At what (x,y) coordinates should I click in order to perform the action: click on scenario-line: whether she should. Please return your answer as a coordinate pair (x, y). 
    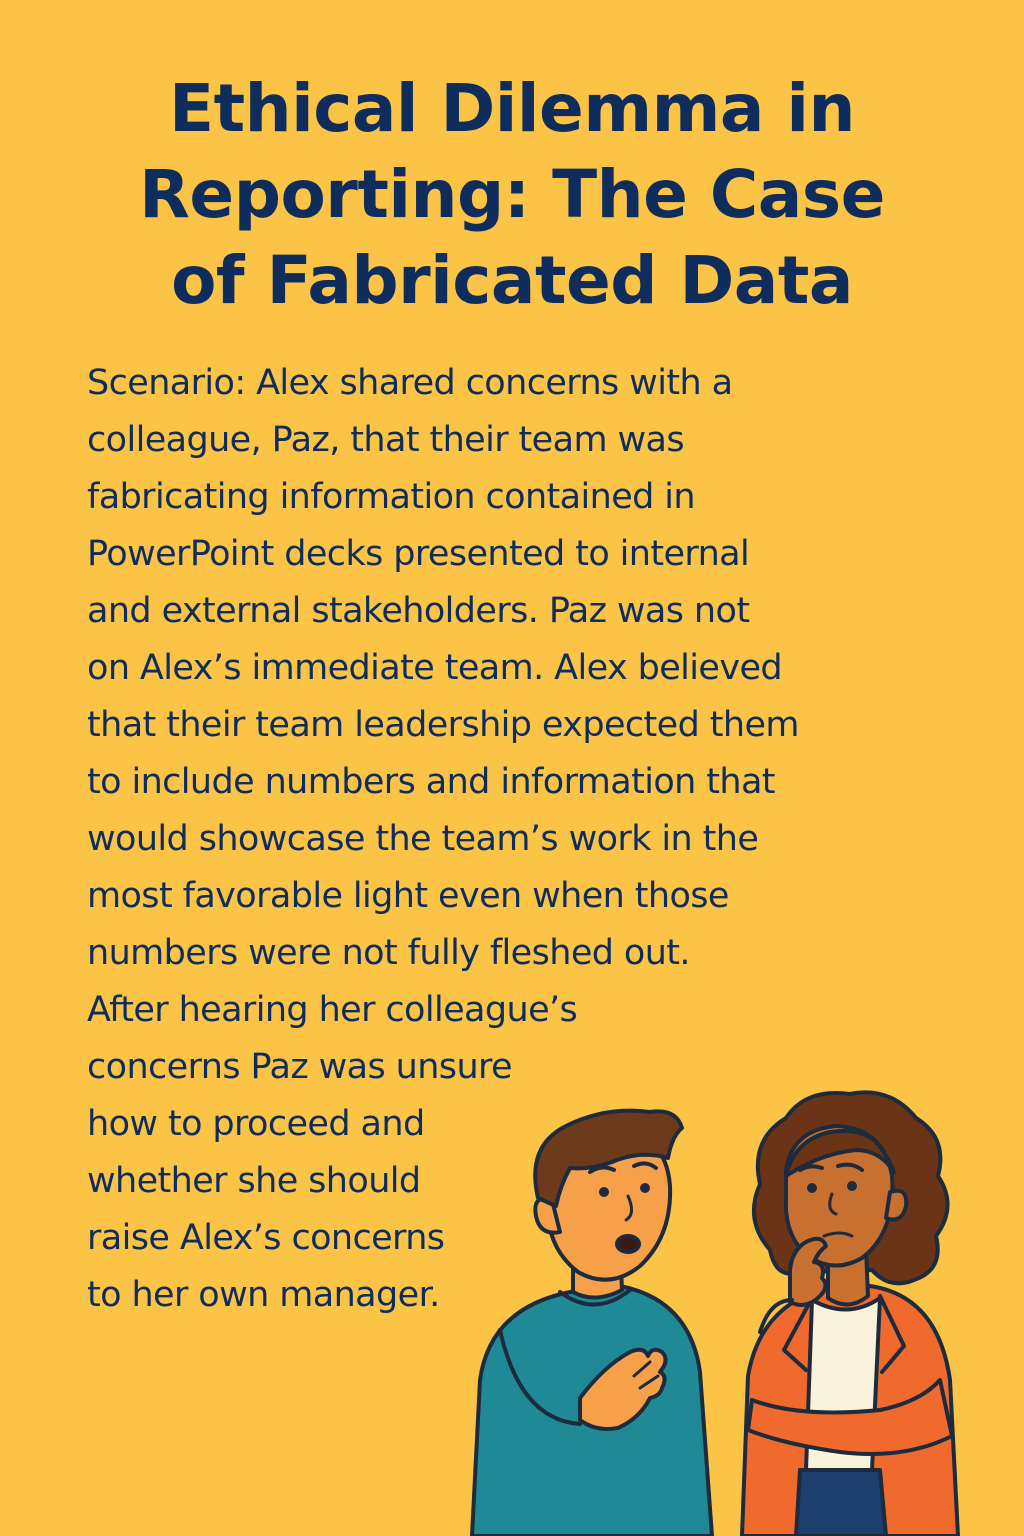
    Looking at the image, I should click on (254, 1181).